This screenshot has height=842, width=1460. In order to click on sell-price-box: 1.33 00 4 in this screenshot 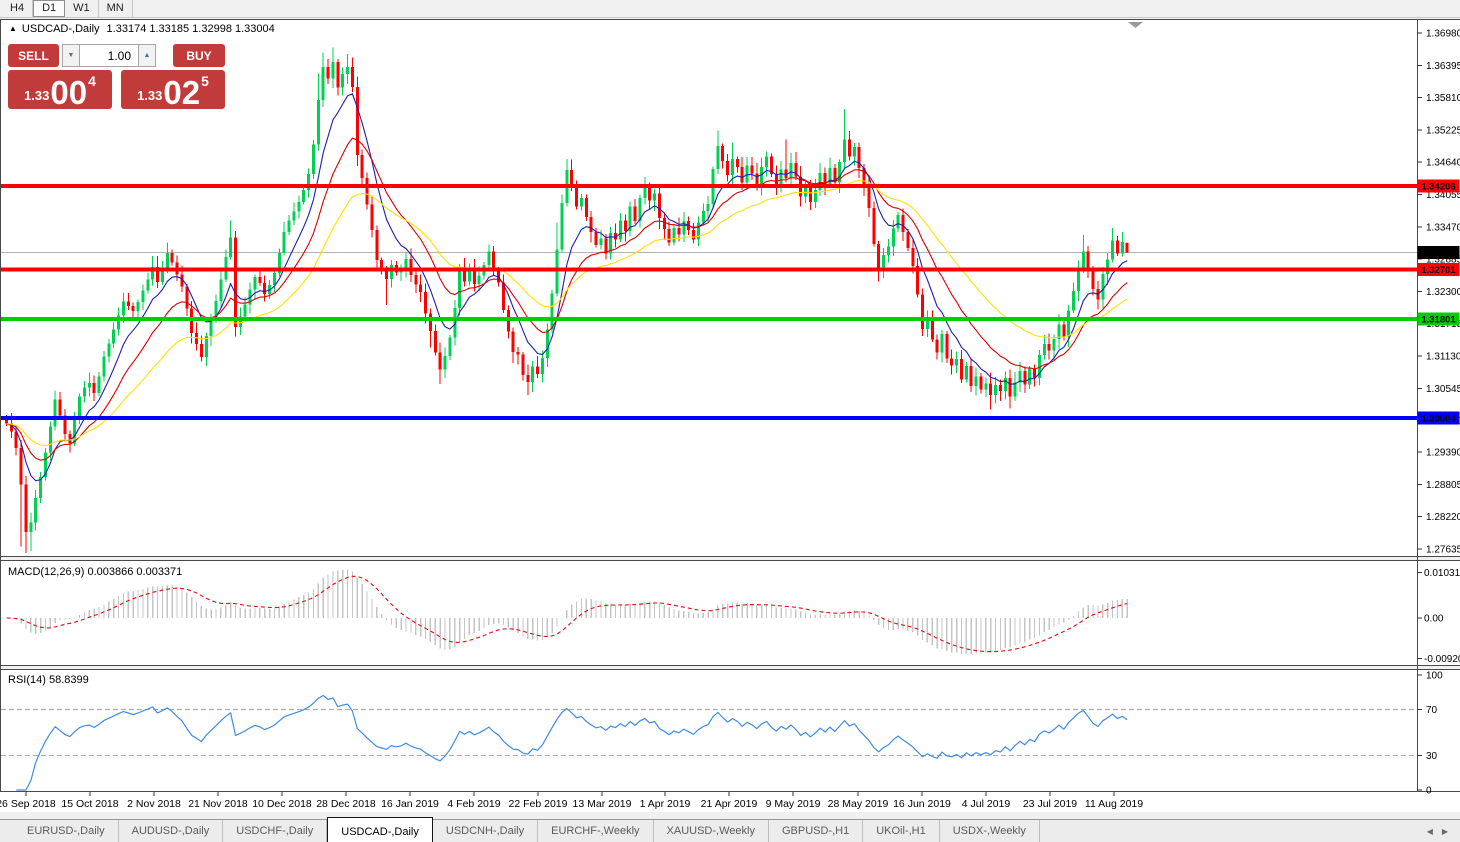, I will do `click(60, 89)`.